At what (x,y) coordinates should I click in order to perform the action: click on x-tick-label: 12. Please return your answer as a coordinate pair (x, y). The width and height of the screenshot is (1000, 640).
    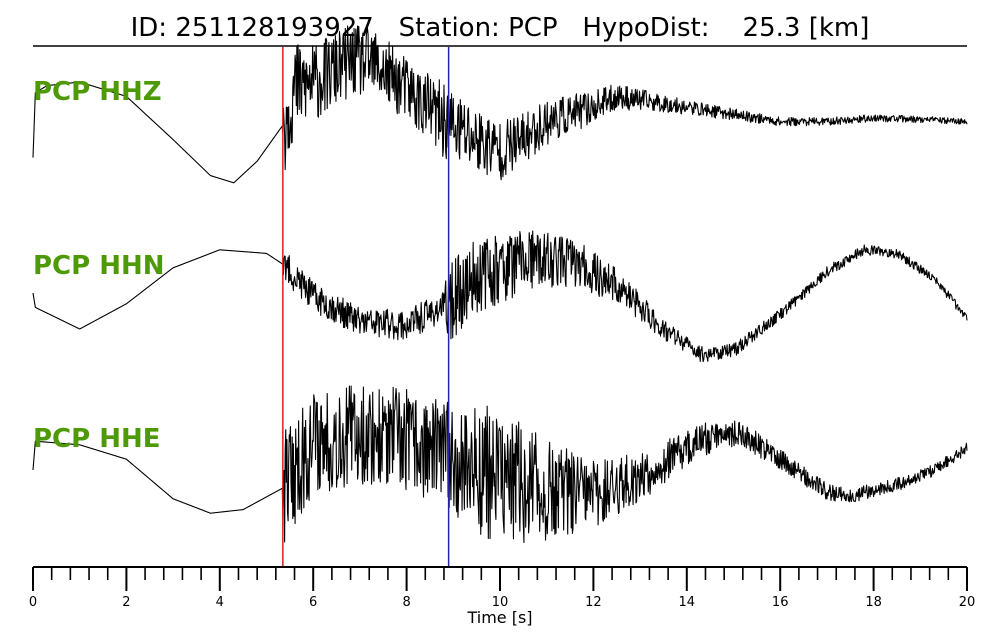
    Looking at the image, I should click on (593, 602).